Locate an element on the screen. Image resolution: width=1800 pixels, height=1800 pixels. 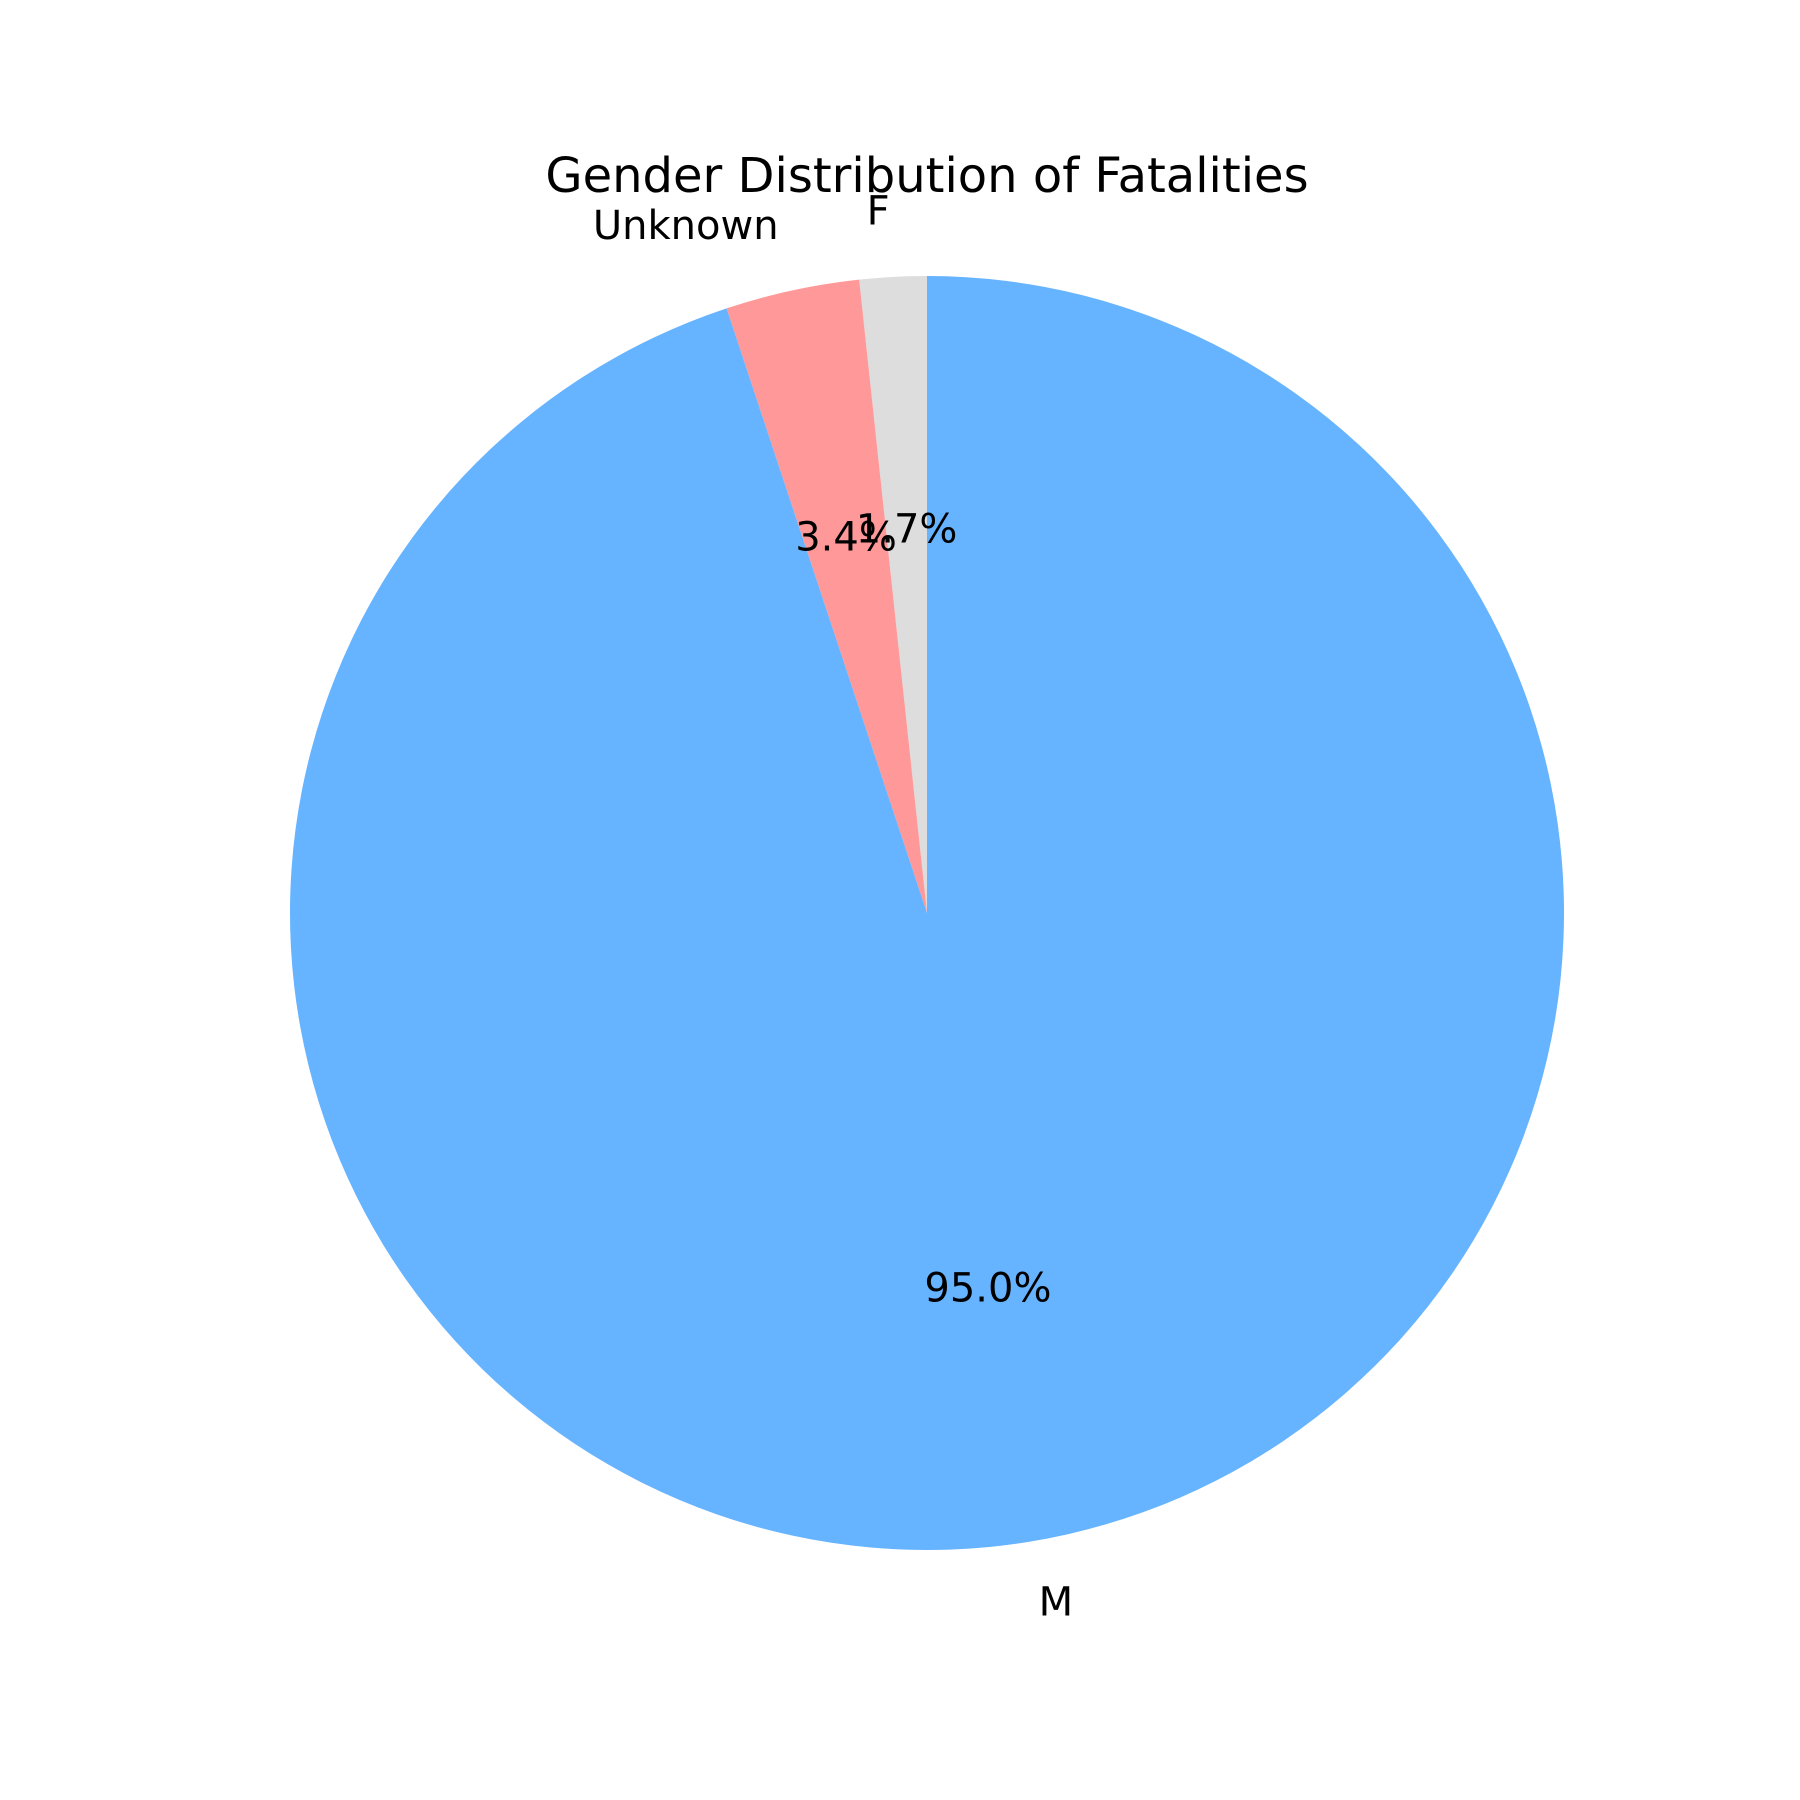
slice-label-f: F is located at coordinates (878, 211).